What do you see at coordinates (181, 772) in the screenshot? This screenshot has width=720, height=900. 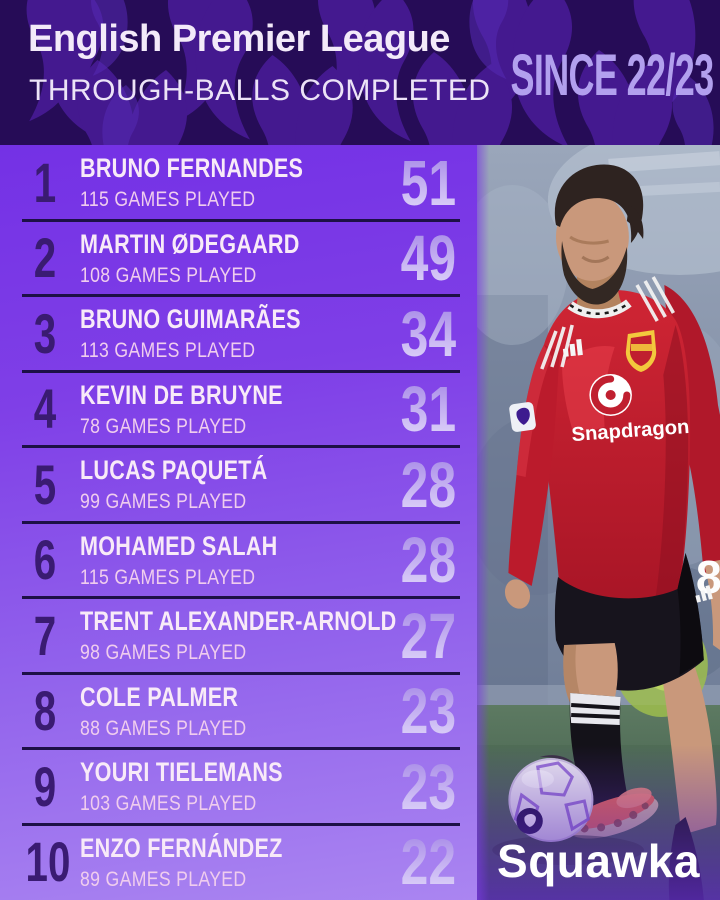 I see `player-name: YOURI TIELEMANS` at bounding box center [181, 772].